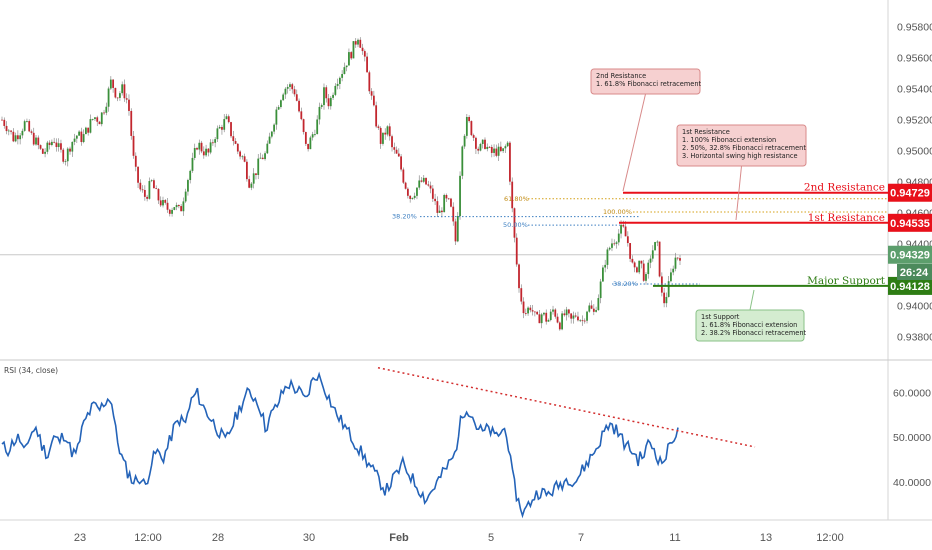  What do you see at coordinates (648, 84) in the screenshot?
I see `note-2nd-resistance-line: 1. 61.8% Fibonacci retracement` at bounding box center [648, 84].